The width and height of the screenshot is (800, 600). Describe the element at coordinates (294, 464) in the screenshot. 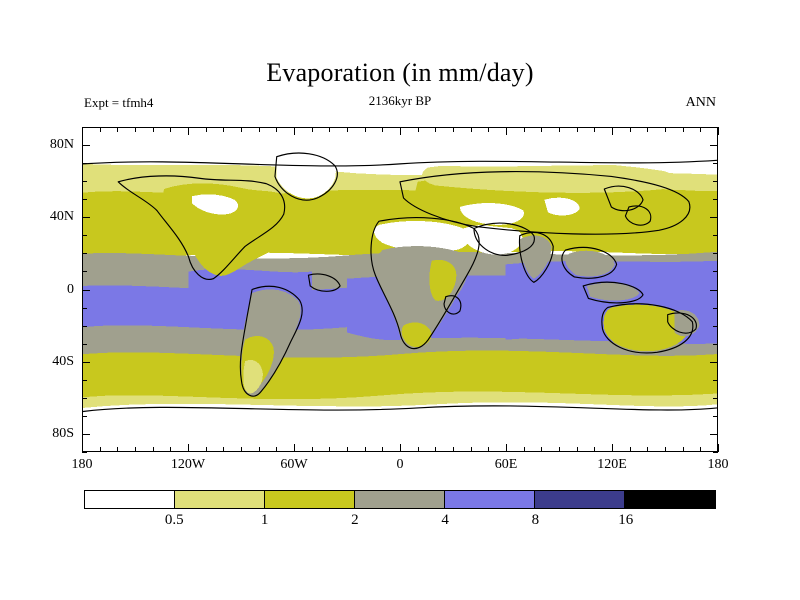

I see `x-tick-label: 60W` at that location.